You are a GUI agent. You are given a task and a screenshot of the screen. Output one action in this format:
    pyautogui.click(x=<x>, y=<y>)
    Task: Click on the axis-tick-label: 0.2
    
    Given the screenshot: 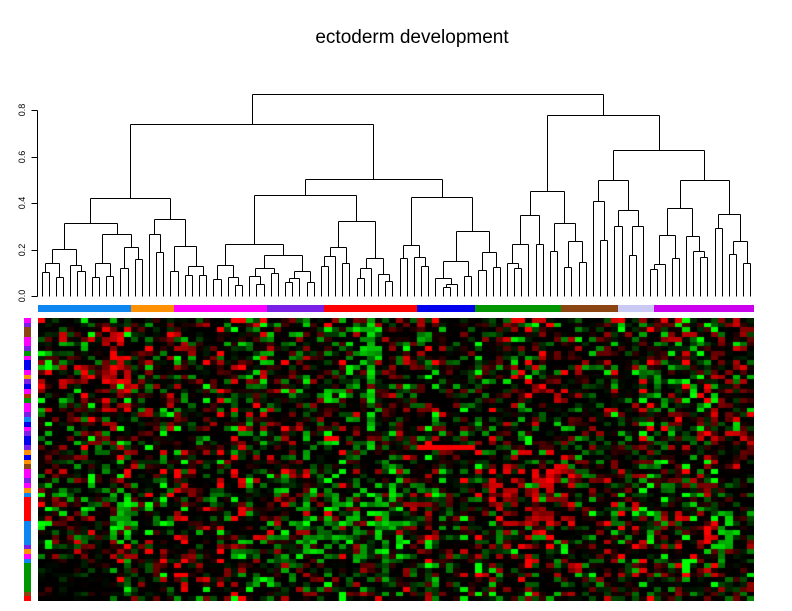 What is the action you would take?
    pyautogui.click(x=22, y=250)
    